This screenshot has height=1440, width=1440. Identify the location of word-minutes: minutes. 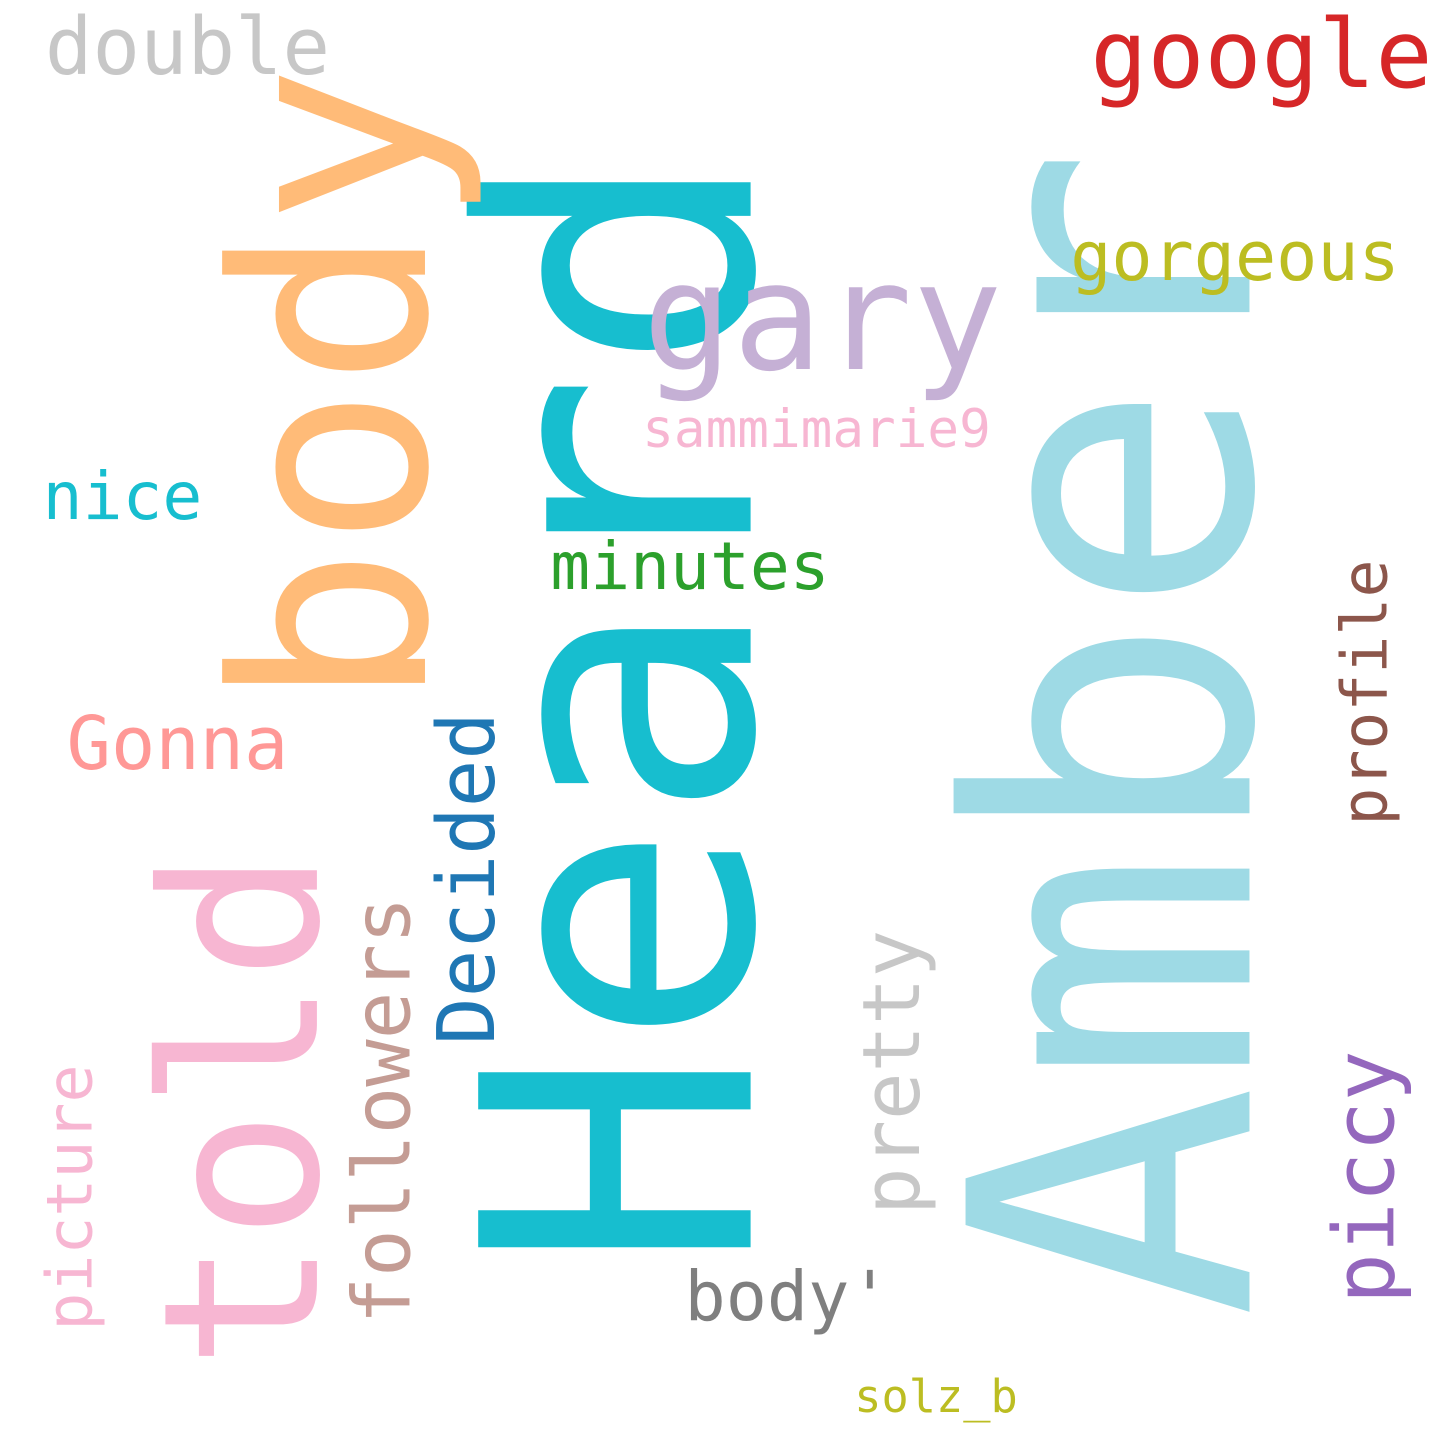
(690, 566).